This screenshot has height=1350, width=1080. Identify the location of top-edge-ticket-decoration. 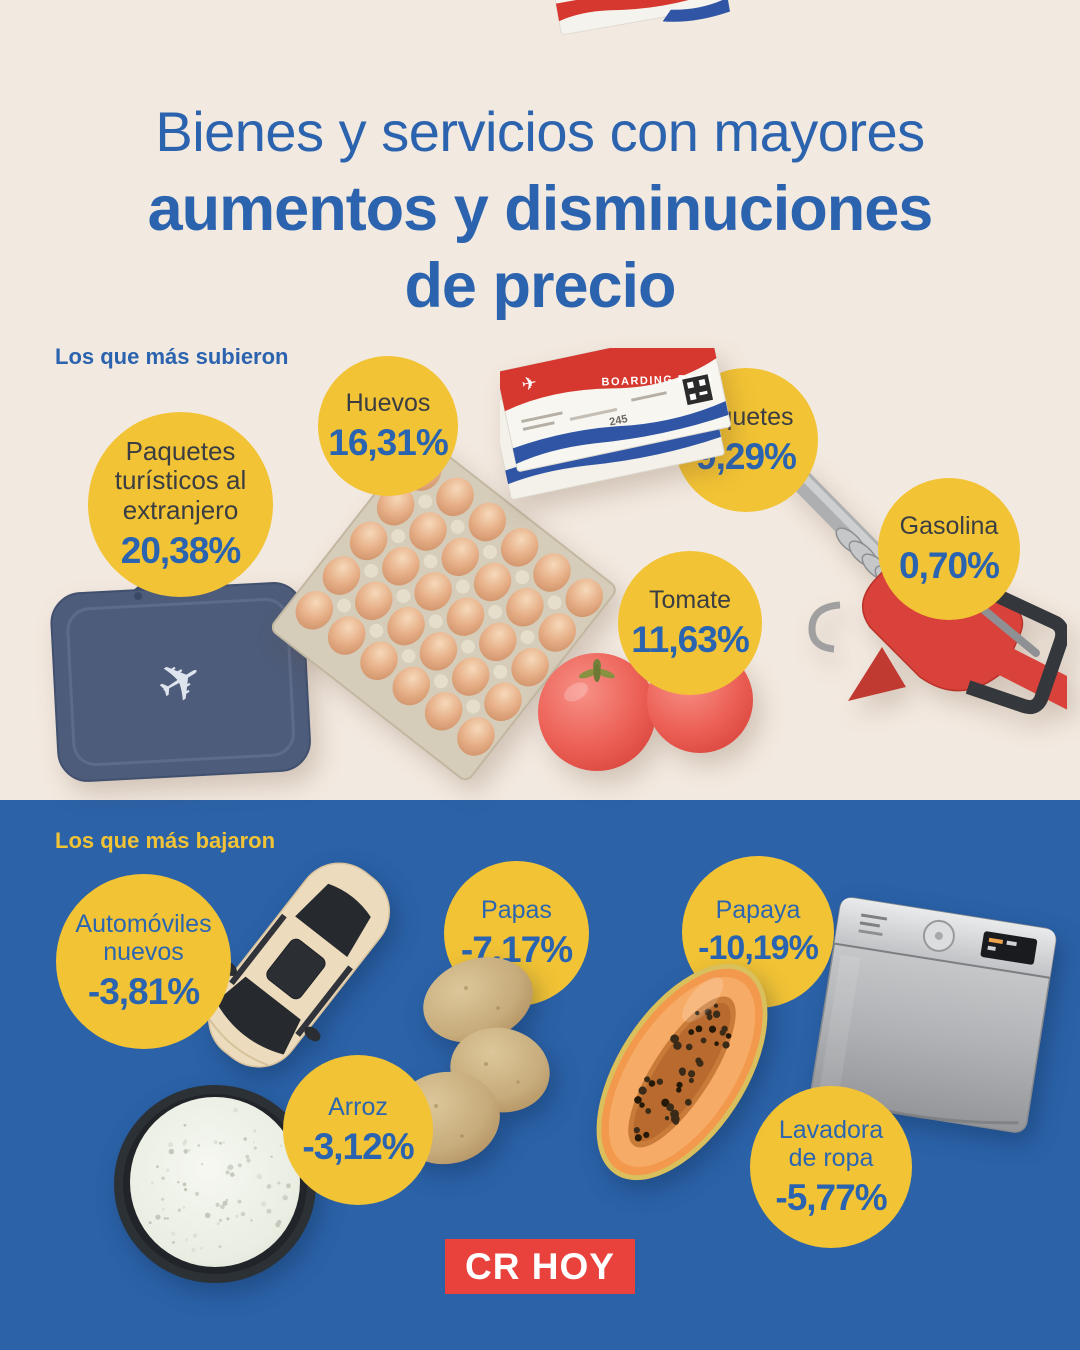
(639, 17).